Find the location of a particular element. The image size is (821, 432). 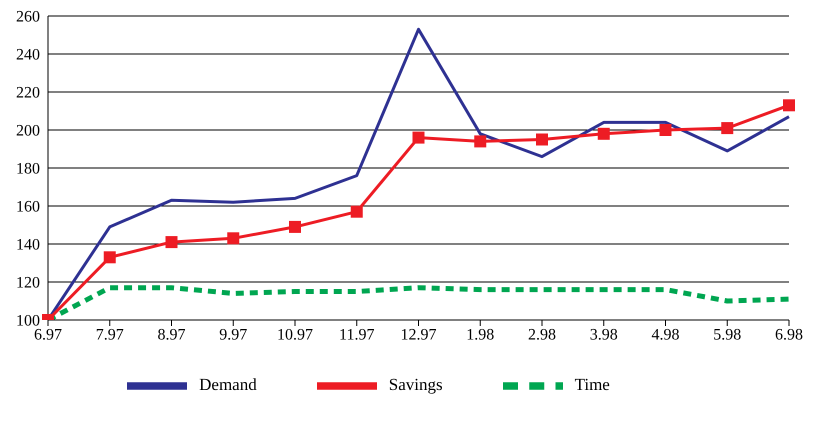

legend-label: Demand is located at coordinates (228, 384).